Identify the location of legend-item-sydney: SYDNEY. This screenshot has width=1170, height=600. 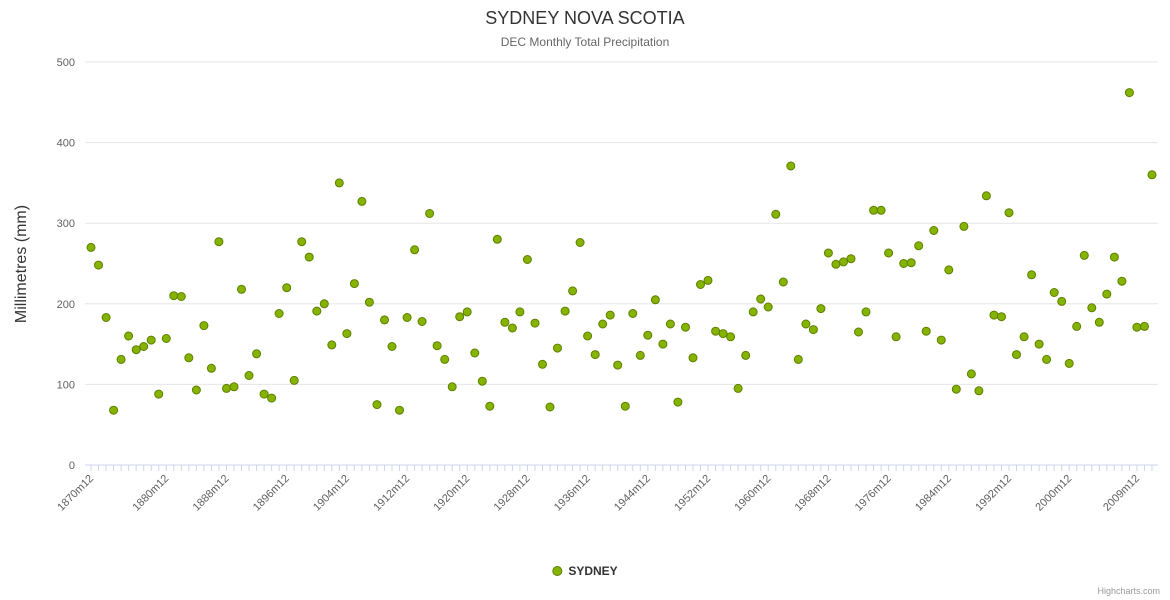
(585, 571).